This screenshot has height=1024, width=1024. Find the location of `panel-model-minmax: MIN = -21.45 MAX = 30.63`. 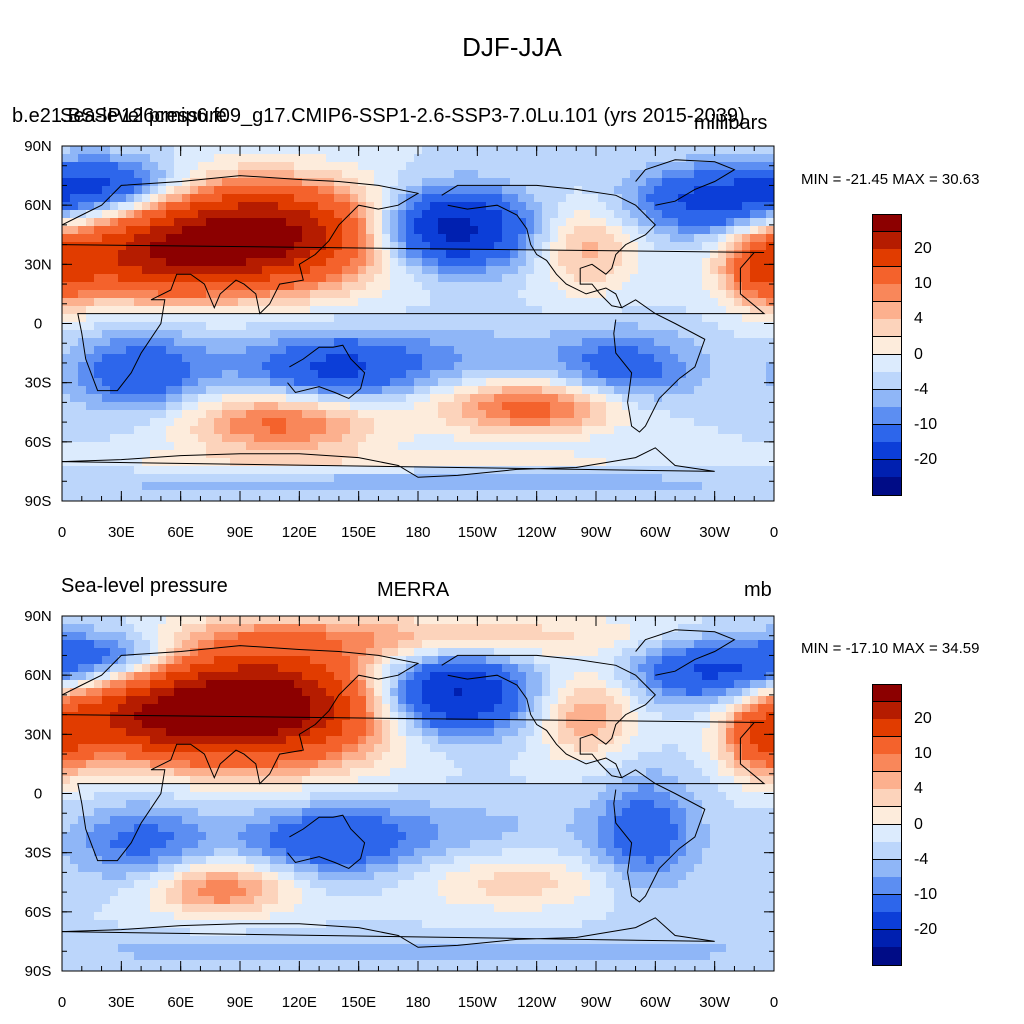

panel-model-minmax: MIN = -21.45 MAX = 30.63 is located at coordinates (890, 179).